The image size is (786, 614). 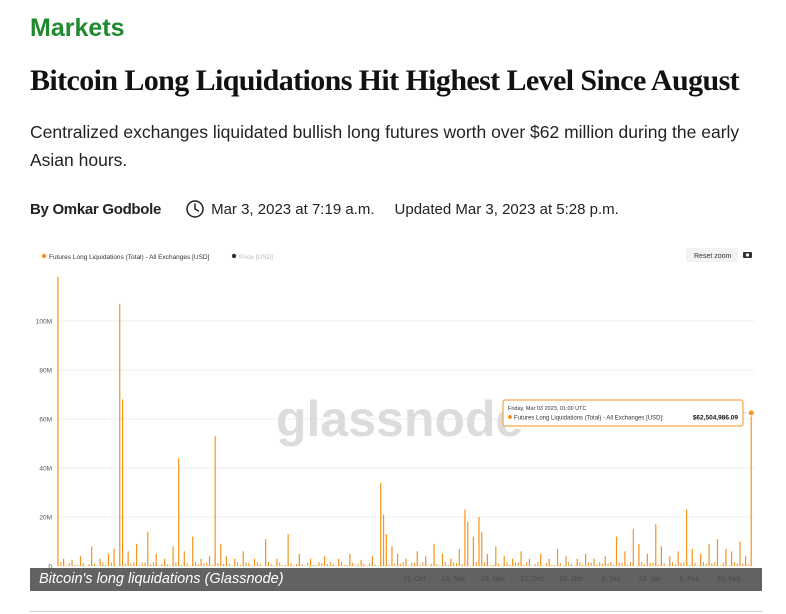 I want to click on legend-marker-liquidations, so click(x=44, y=256).